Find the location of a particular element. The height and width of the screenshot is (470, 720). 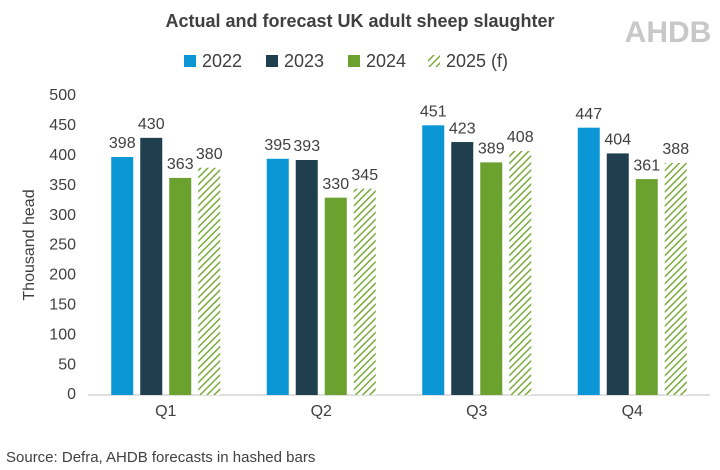

value-label: 404 is located at coordinates (617, 140).